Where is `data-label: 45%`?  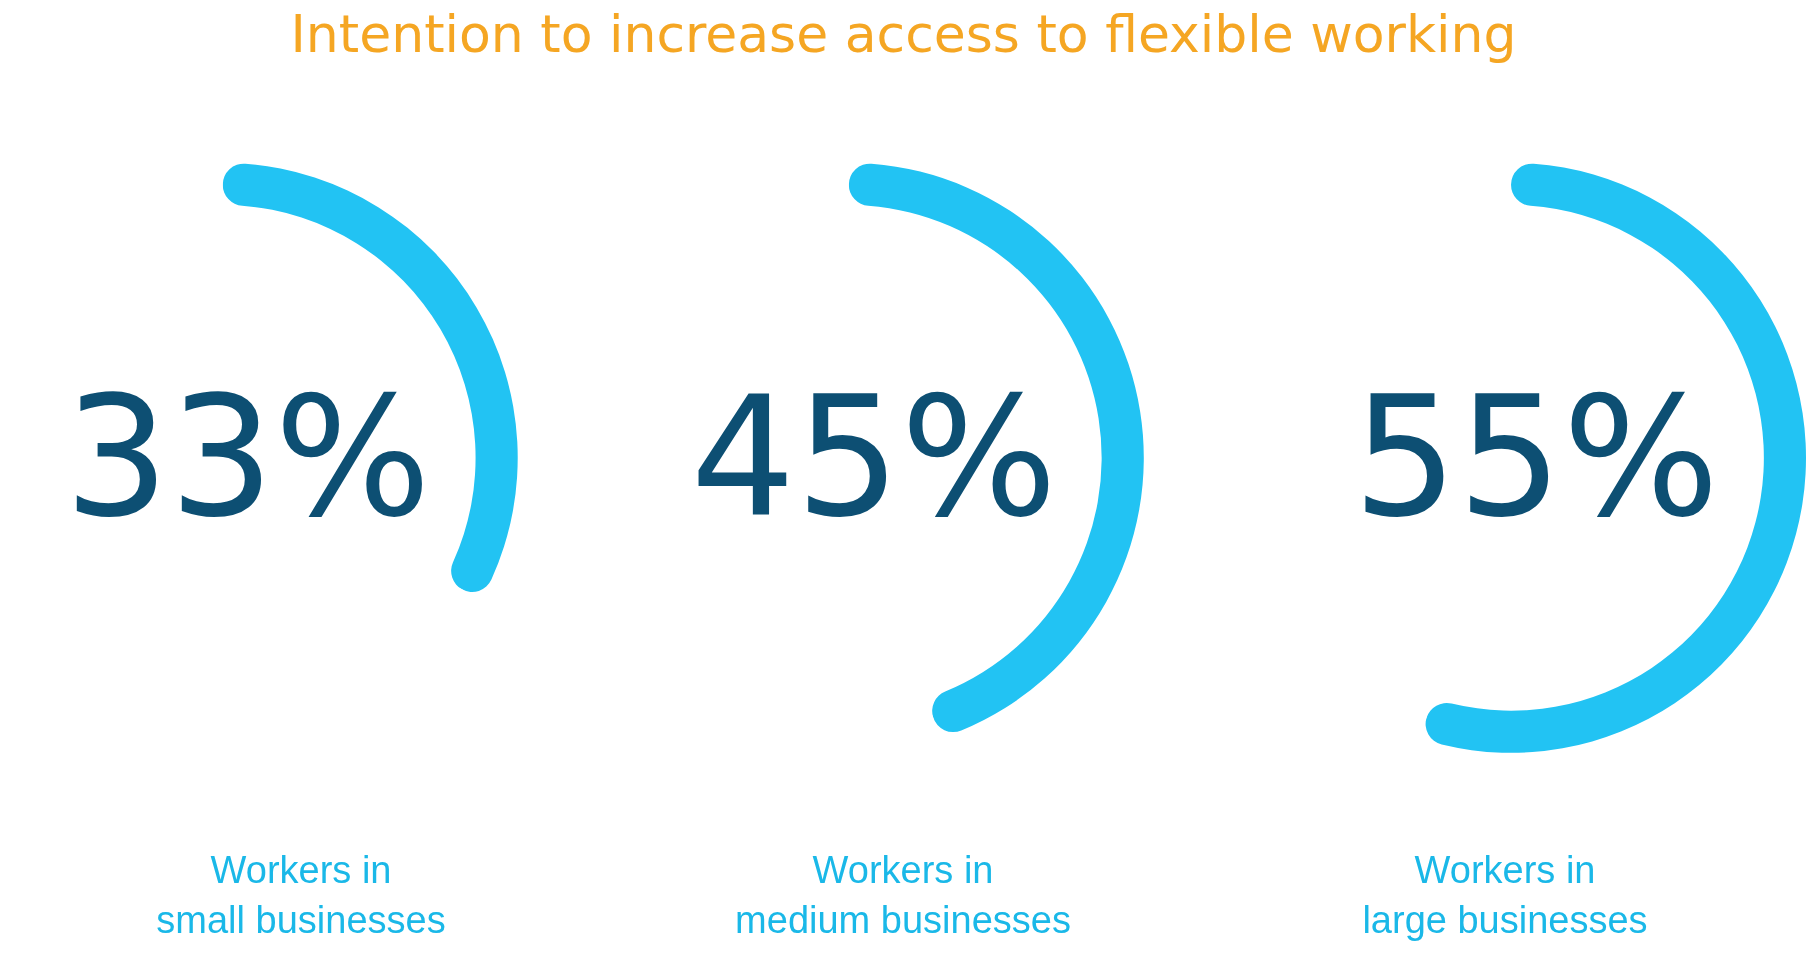
data-label: 45% is located at coordinates (874, 457).